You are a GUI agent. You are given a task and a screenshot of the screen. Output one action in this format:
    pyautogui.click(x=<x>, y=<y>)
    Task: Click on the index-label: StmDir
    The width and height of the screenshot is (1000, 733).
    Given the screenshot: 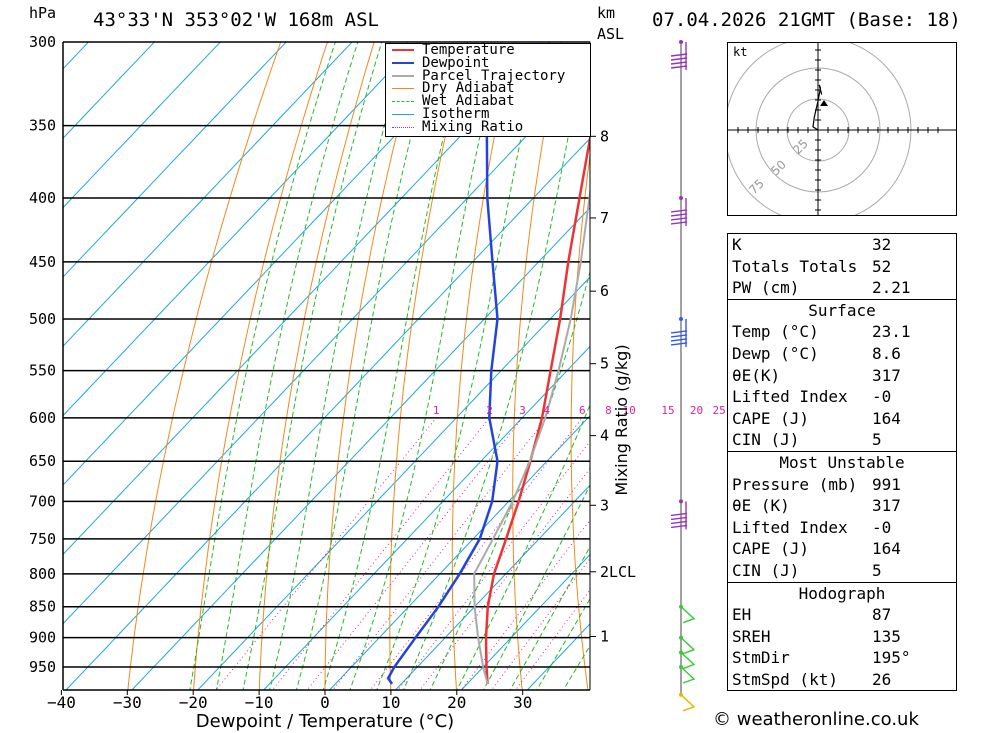 What is the action you would take?
    pyautogui.click(x=761, y=658)
    